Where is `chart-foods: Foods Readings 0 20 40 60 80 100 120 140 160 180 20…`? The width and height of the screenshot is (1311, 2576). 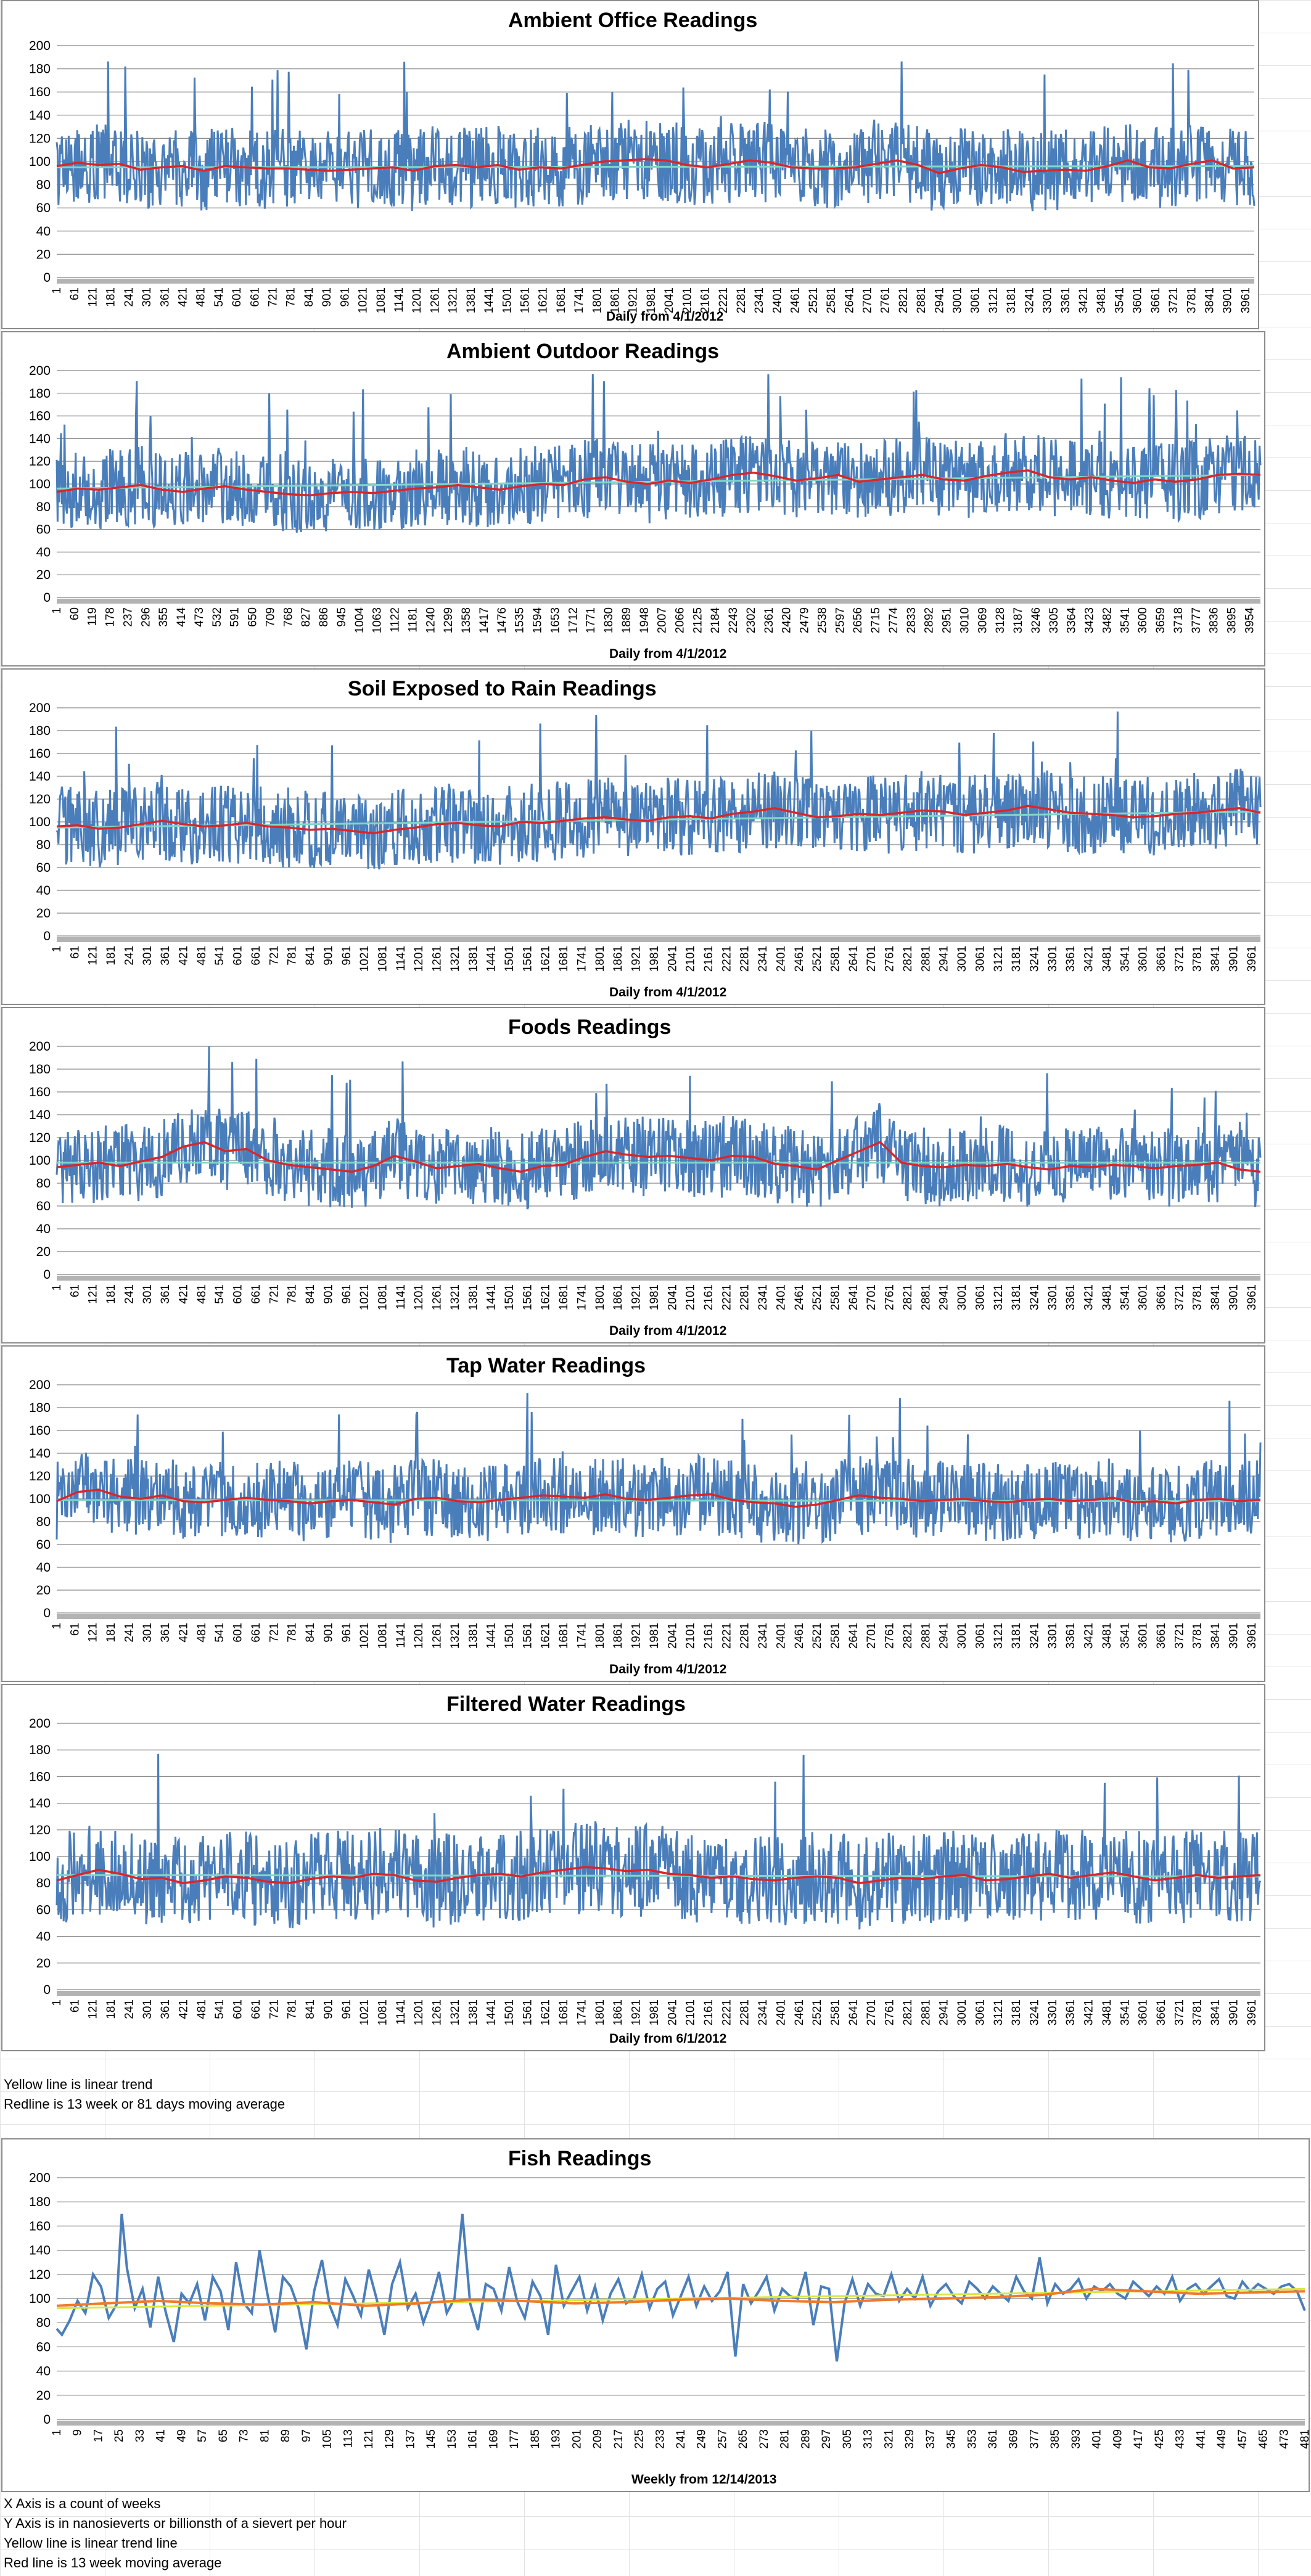
chart-foods: Foods Readings 0 20 40 60 80 100 120 140 160 180 20… is located at coordinates (633, 1175).